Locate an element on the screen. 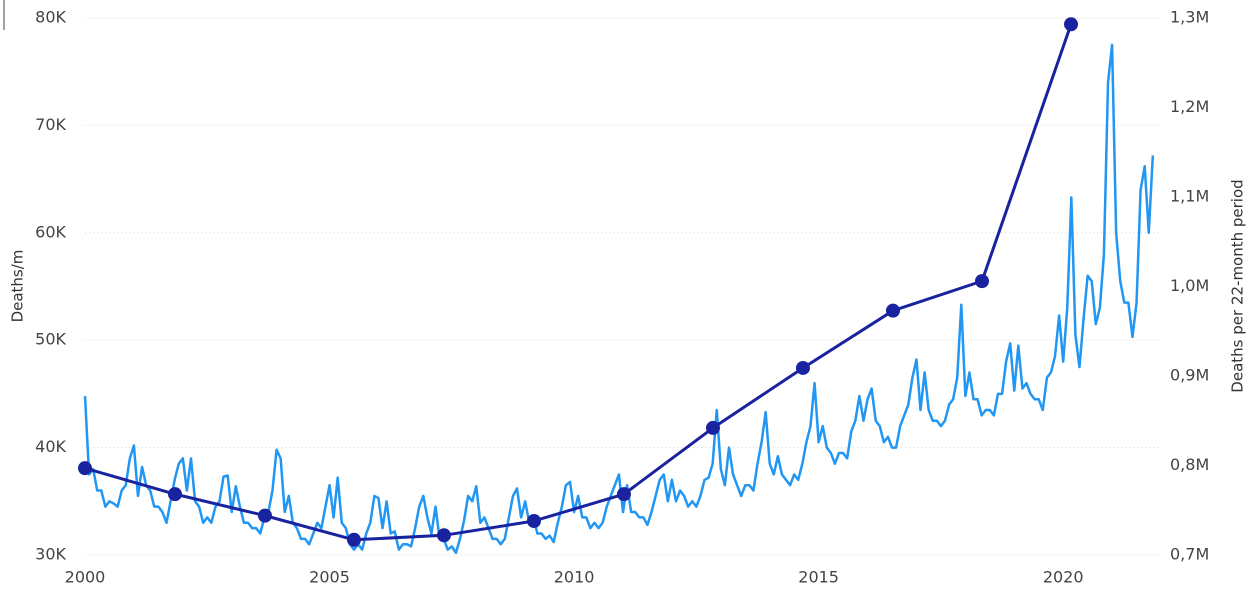 The height and width of the screenshot is (590, 1250). y-tick-label: 80K is located at coordinates (50, 17).